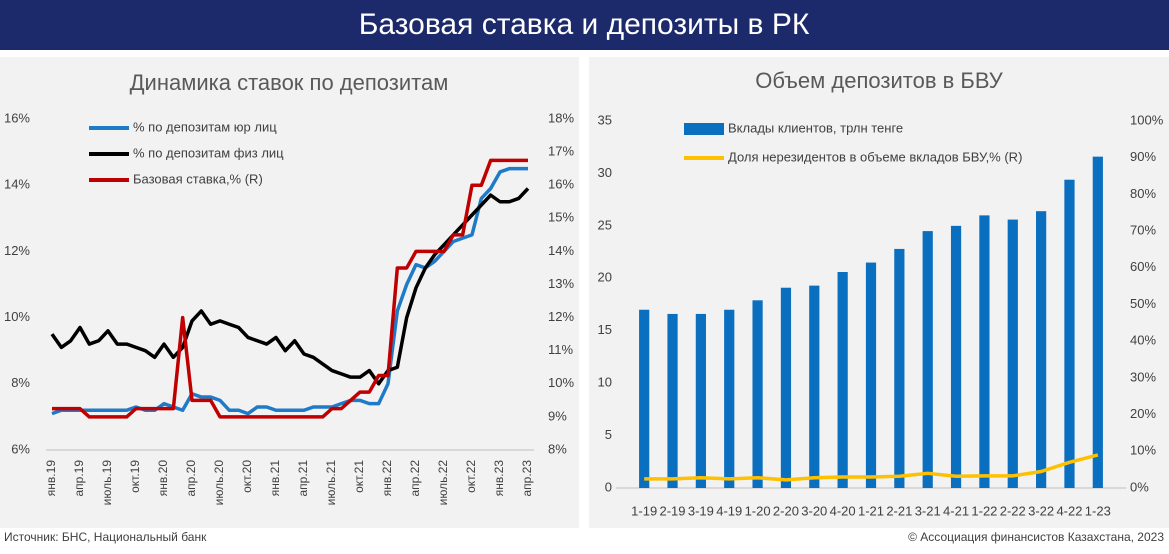 Image resolution: width=1169 pixels, height=554 pixels. I want to click on y-tick-label: 8%, so click(20, 382).